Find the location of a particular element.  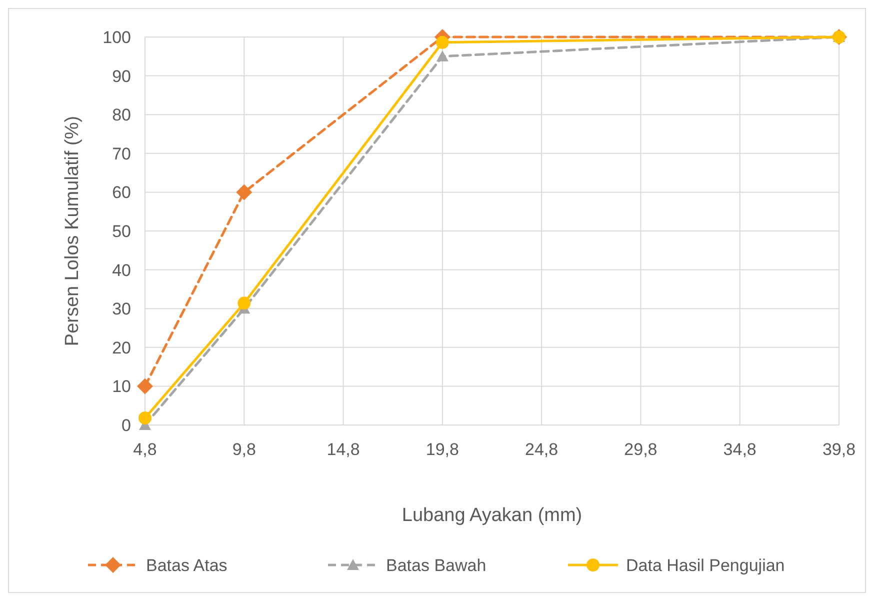

x-tick-label: 39,8 is located at coordinates (839, 449).